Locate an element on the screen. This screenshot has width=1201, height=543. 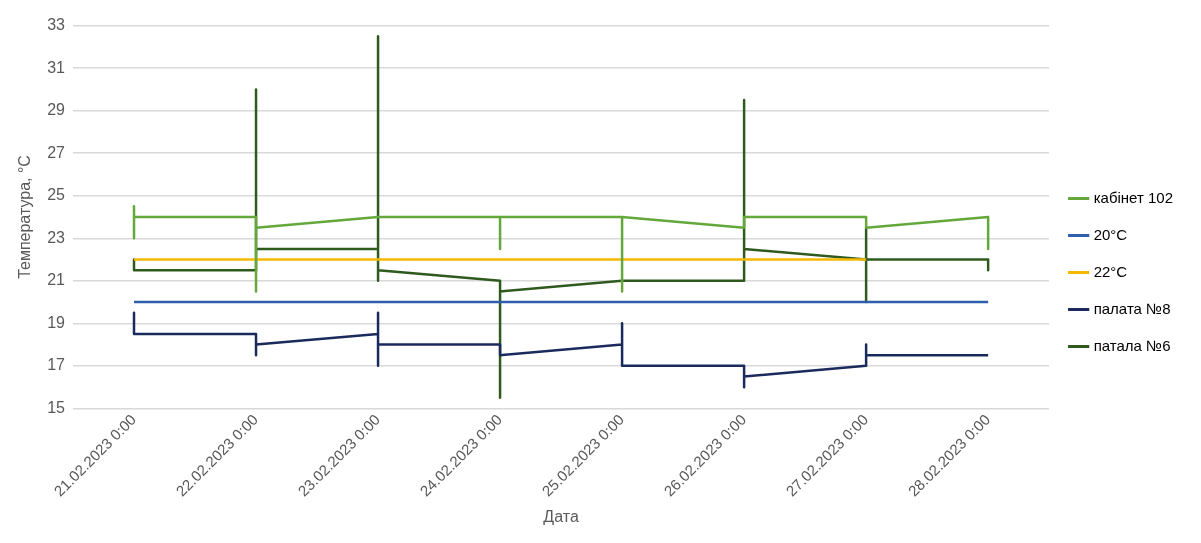
y-tick-label: 27 is located at coordinates (56, 152).